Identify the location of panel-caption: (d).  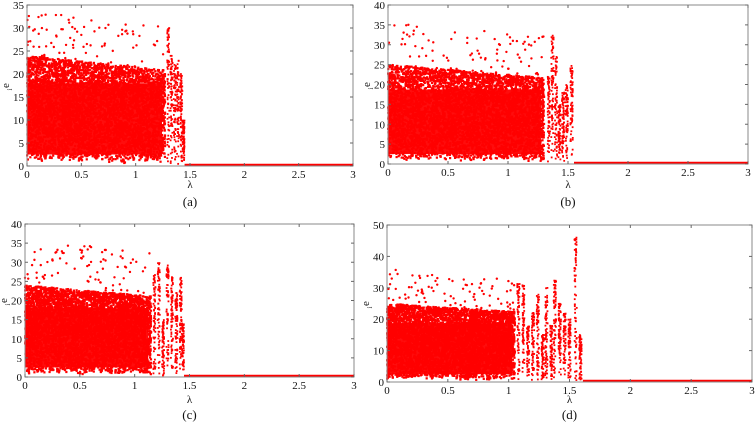
(569, 414).